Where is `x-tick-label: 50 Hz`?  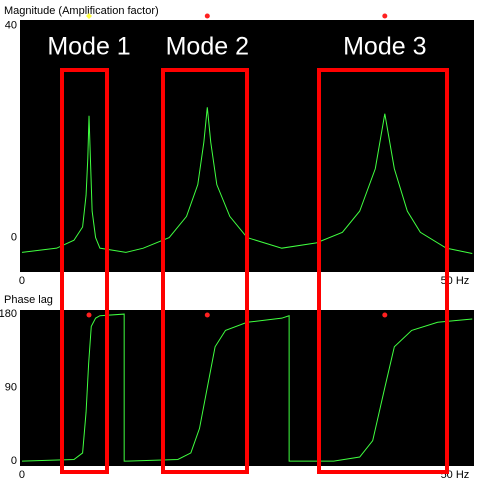
x-tick-label: 50 Hz is located at coordinates (455, 281).